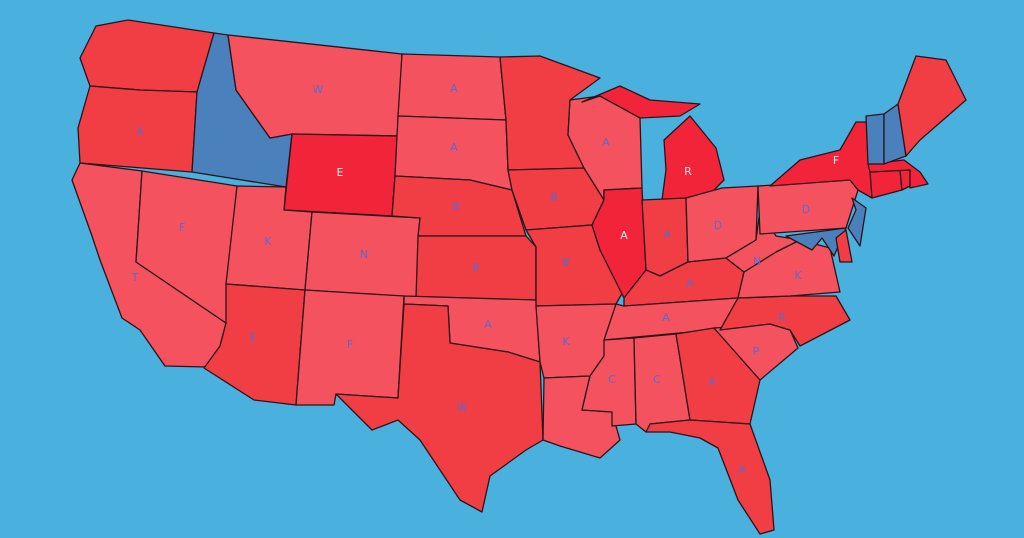 The width and height of the screenshot is (1024, 538). I want to click on state-texas, so click(439, 408).